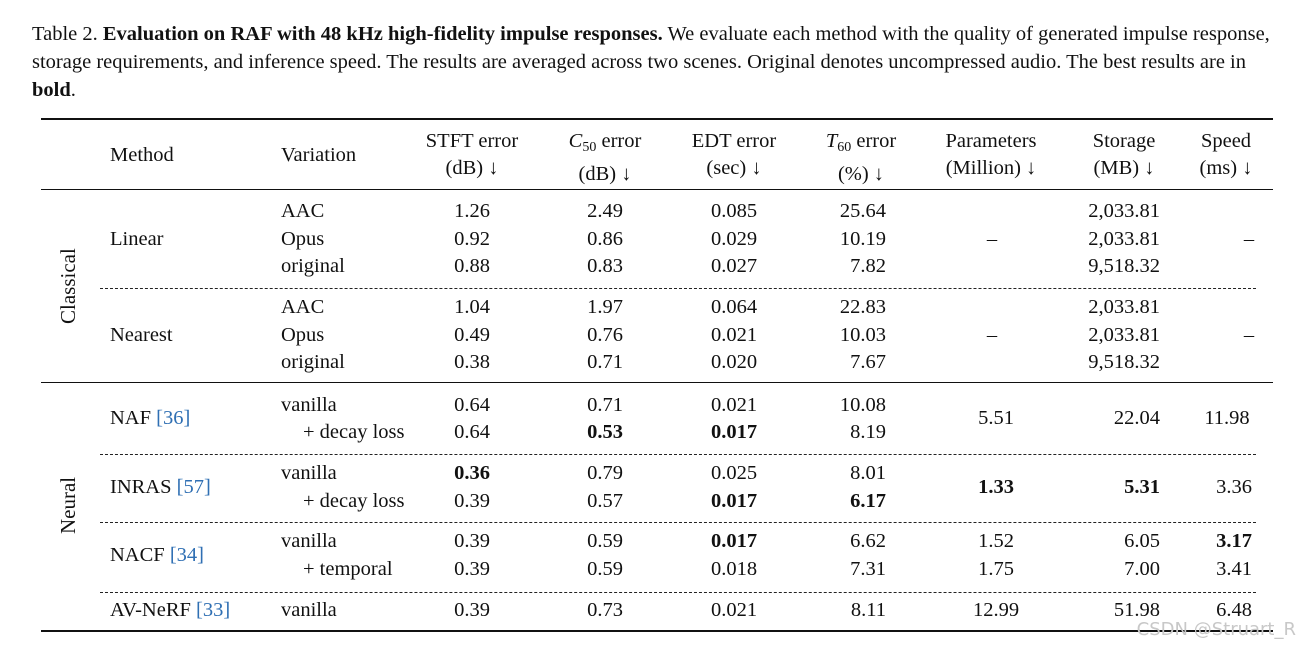 The height and width of the screenshot is (648, 1302). I want to click on caption-label: Table 2., so click(65, 34).